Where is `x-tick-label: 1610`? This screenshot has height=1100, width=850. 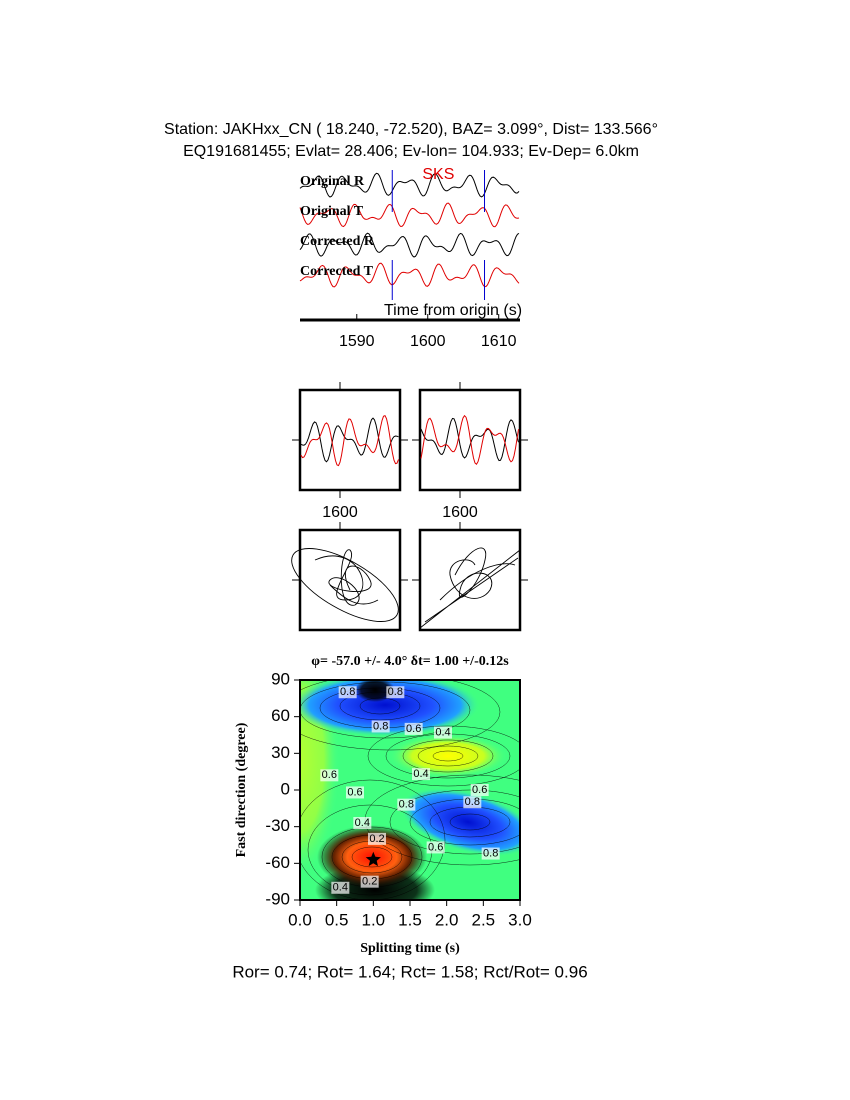
x-tick-label: 1610 is located at coordinates (499, 341).